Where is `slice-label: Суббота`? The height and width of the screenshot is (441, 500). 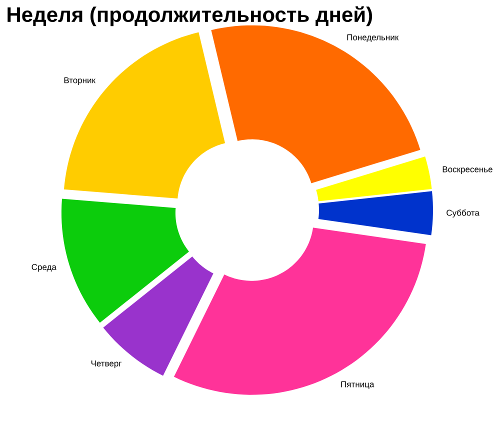 slice-label: Суббота is located at coordinates (463, 213).